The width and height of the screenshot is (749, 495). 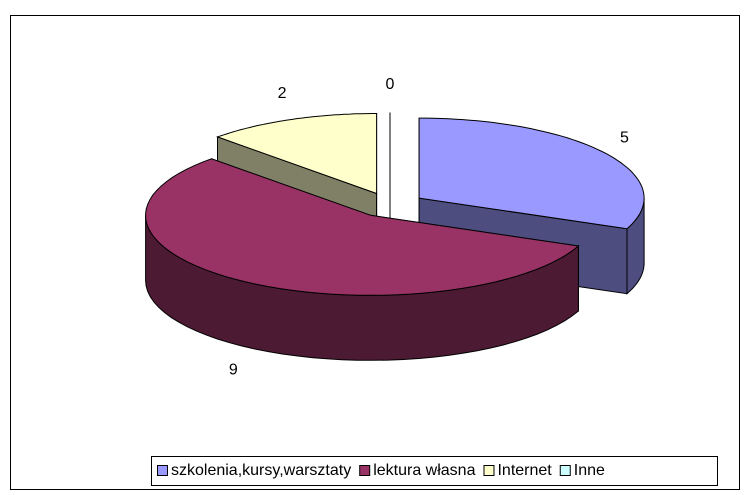 What do you see at coordinates (282, 93) in the screenshot?
I see `data-label: 2` at bounding box center [282, 93].